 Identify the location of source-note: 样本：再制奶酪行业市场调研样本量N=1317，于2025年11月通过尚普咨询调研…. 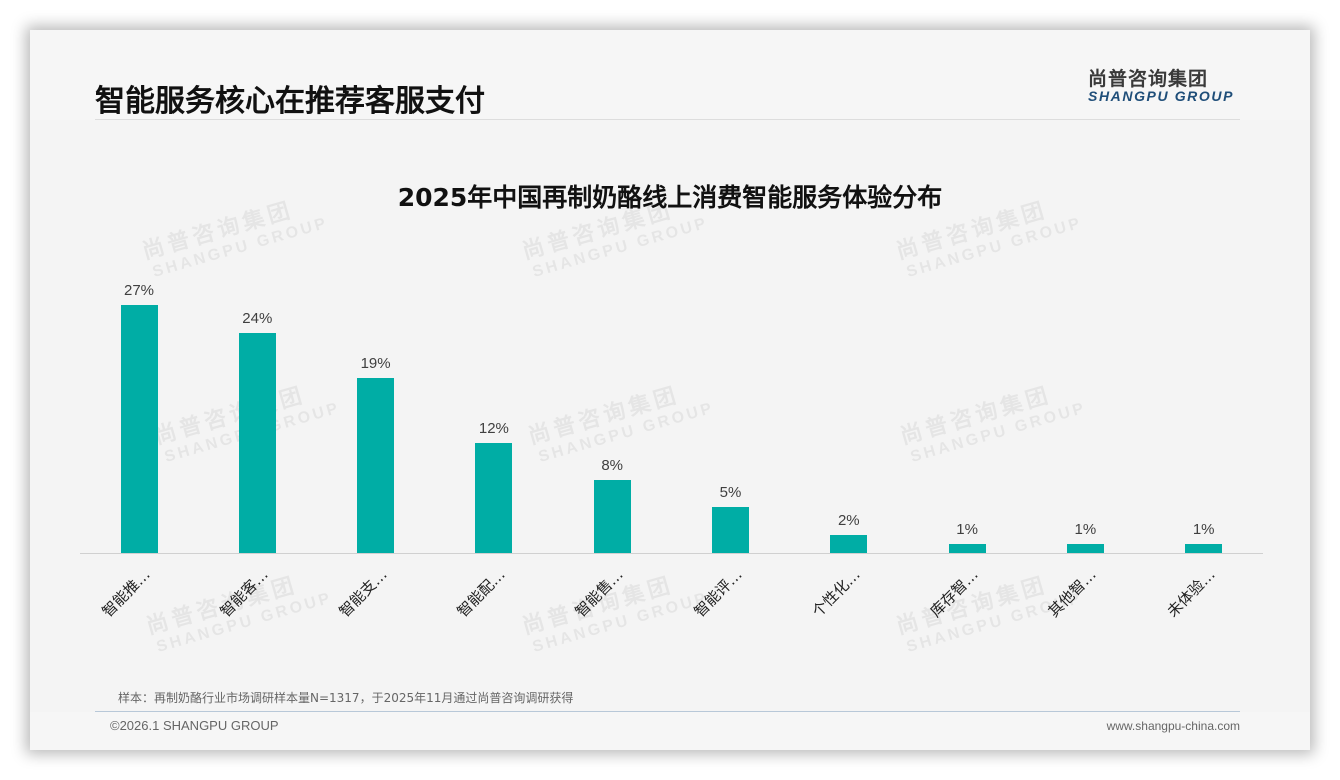
(346, 698).